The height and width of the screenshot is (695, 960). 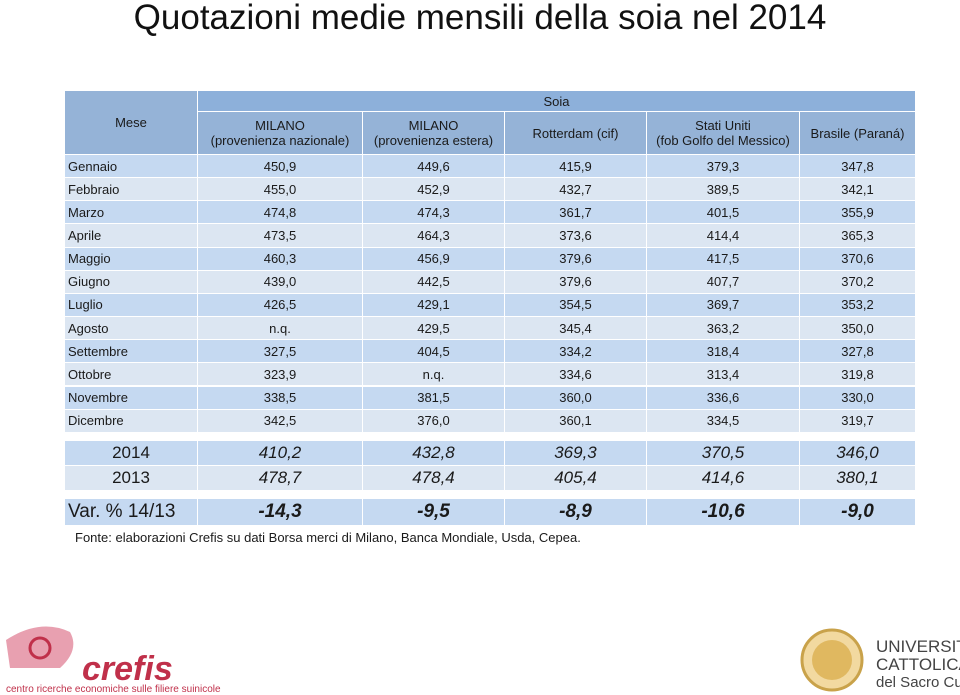 What do you see at coordinates (434, 282) in the screenshot?
I see `value-cell: 442,5` at bounding box center [434, 282].